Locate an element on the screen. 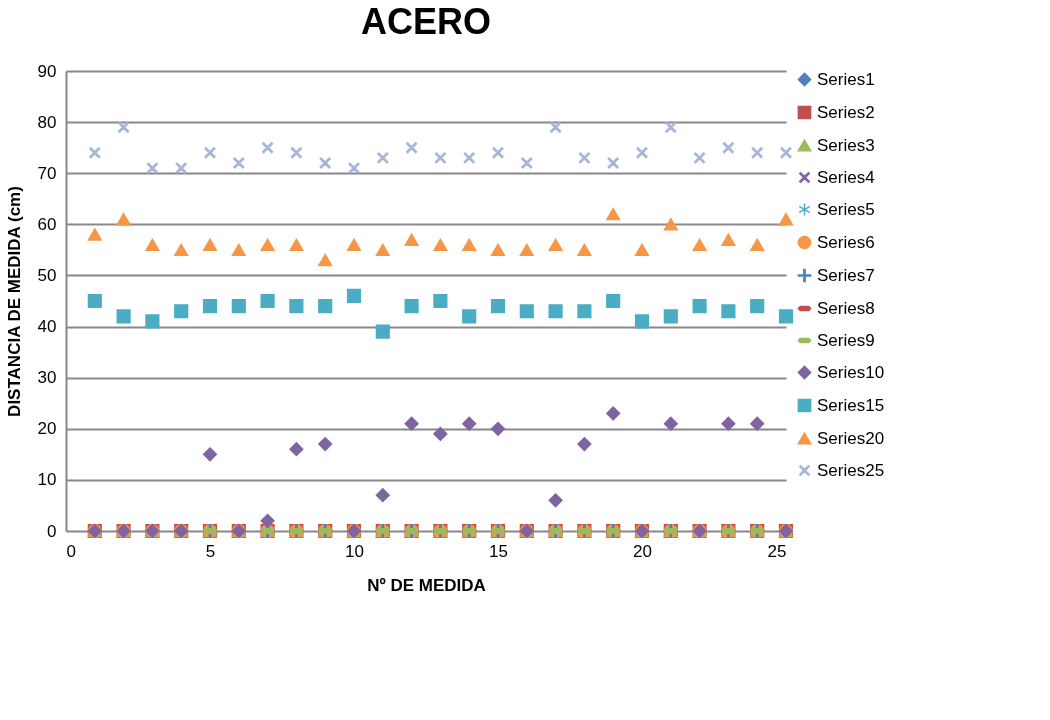  legend-label: Series5 is located at coordinates (846, 209).